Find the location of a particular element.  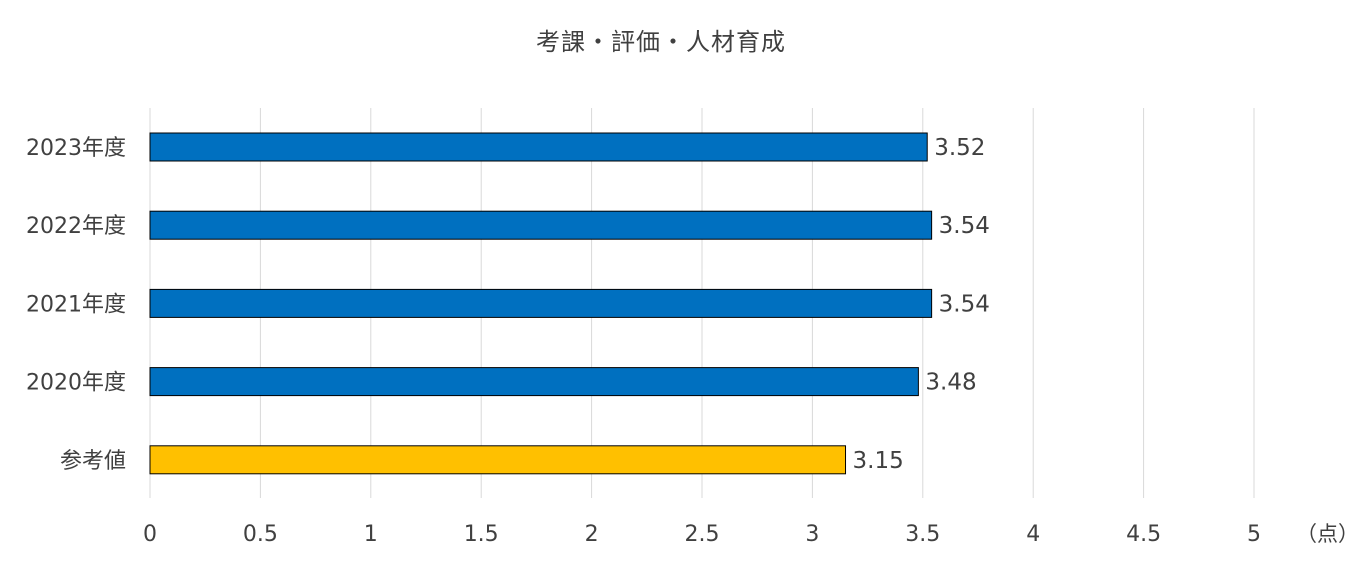

x-tick-label: 3 is located at coordinates (812, 534).